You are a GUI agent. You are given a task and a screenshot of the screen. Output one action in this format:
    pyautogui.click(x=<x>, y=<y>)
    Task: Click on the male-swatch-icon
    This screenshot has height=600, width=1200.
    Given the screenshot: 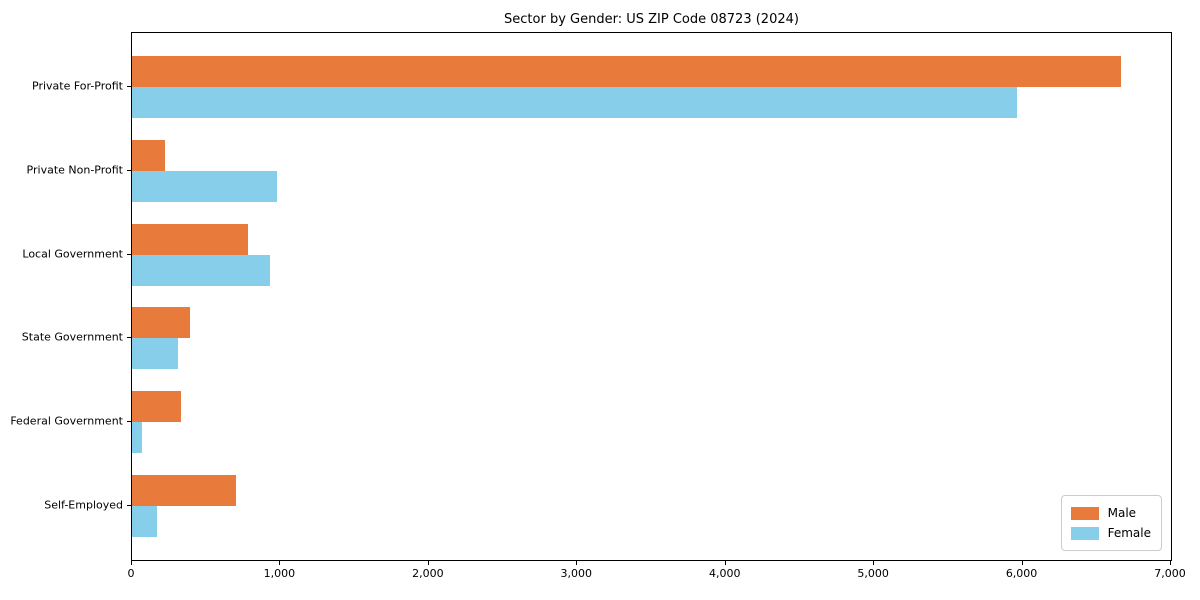 What is the action you would take?
    pyautogui.click(x=1084, y=513)
    